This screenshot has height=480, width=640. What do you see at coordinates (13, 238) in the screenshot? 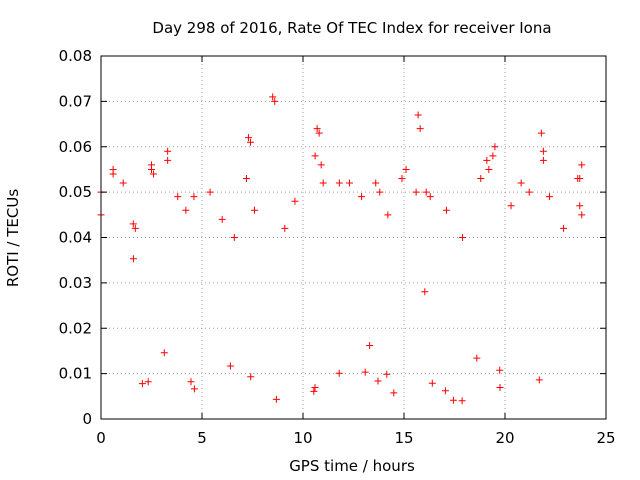
I see `y-axis-label: ROTI / TECUs` at bounding box center [13, 238].